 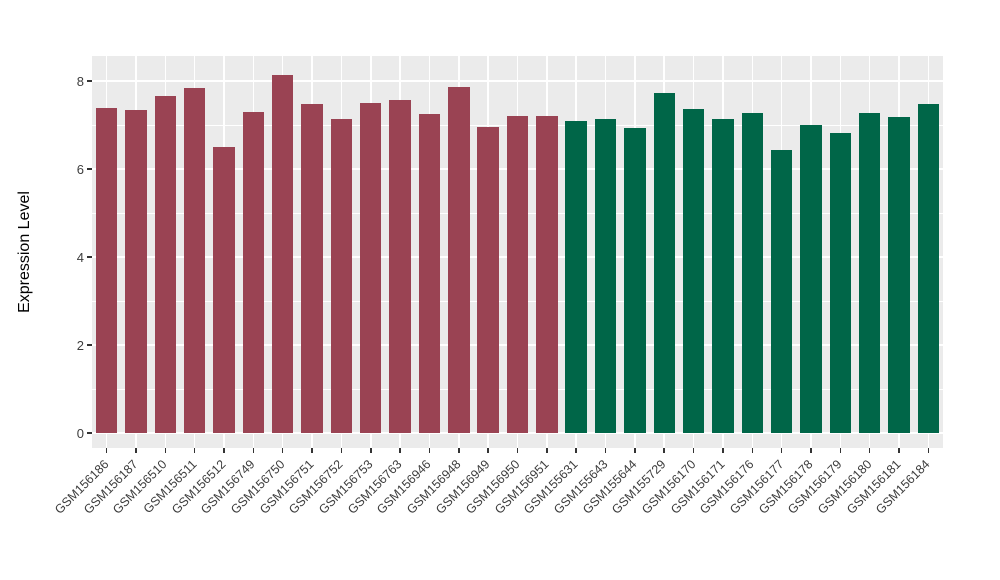 I want to click on y-tick-label: 2, so click(x=80, y=345).